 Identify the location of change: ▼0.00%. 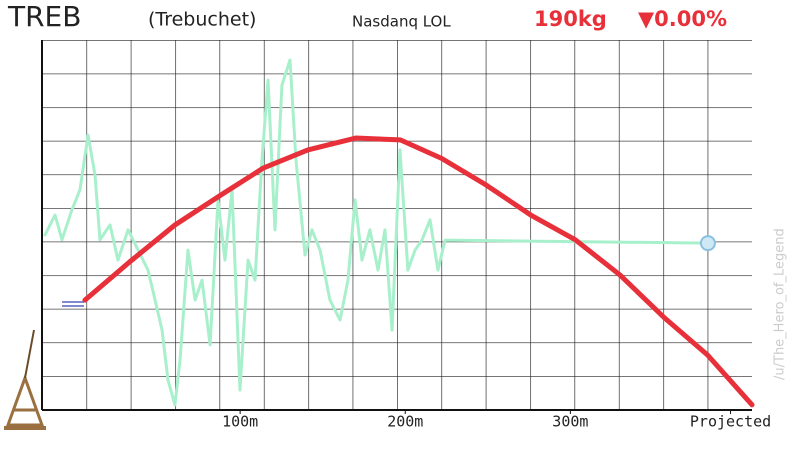
(682, 19).